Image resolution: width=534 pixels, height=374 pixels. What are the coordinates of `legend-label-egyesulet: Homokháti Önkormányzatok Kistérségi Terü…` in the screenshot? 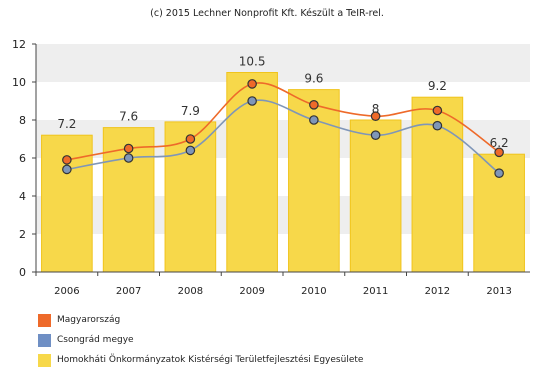 It's located at (210, 360).